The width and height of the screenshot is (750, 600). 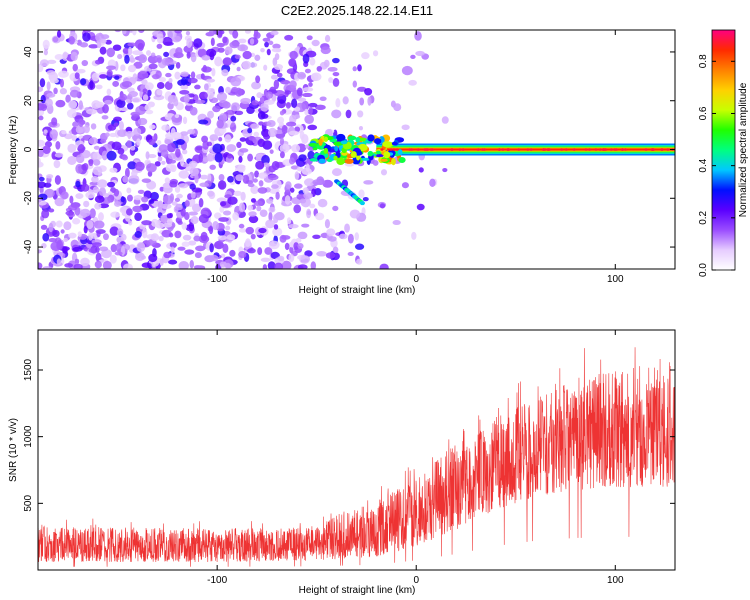 What do you see at coordinates (703, 113) in the screenshot?
I see `colorbar-tick-label: 0.6` at bounding box center [703, 113].